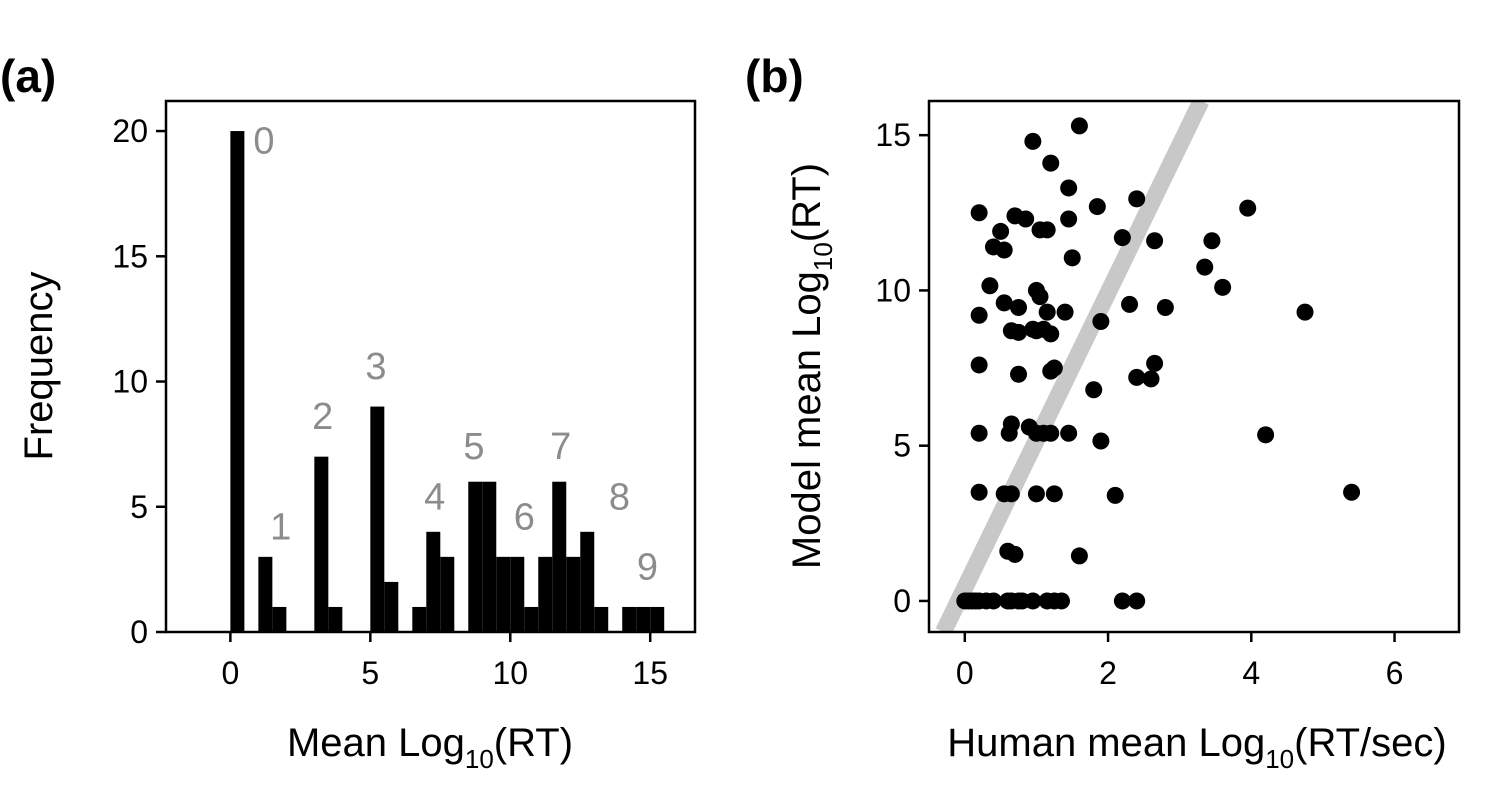  Describe the element at coordinates (130, 131) in the screenshot. I see `y-tick-label: 20` at that location.